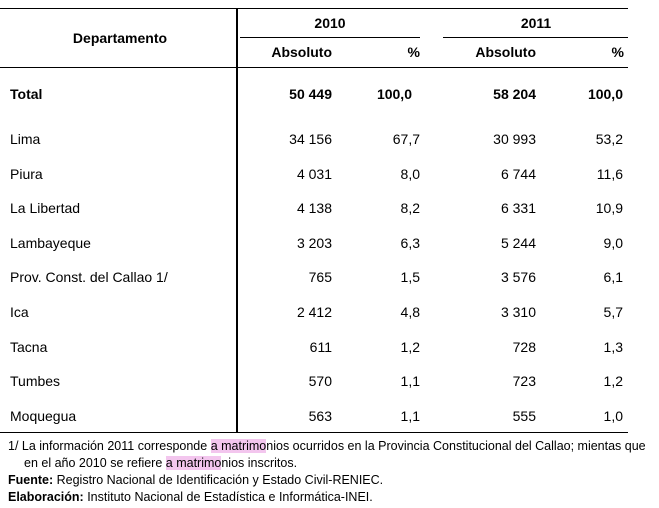  I want to click on source-label: Fuente:, so click(31, 480).